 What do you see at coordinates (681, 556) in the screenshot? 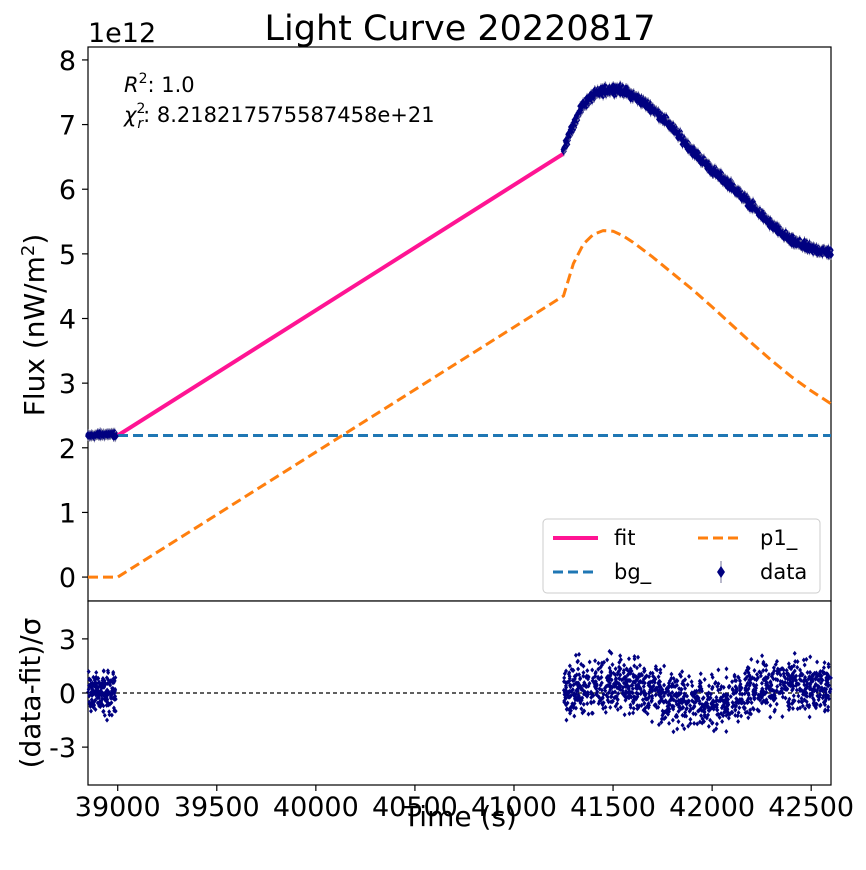
I see `legend: fit p1_ bg_ data` at bounding box center [681, 556].